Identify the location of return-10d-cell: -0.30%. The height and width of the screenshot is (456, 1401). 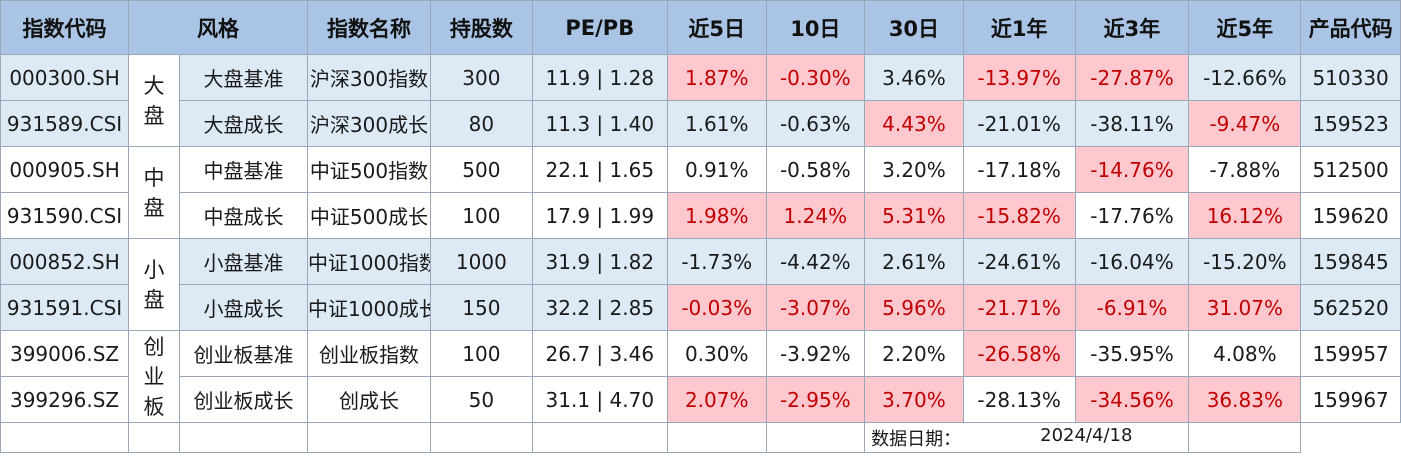
(815, 77).